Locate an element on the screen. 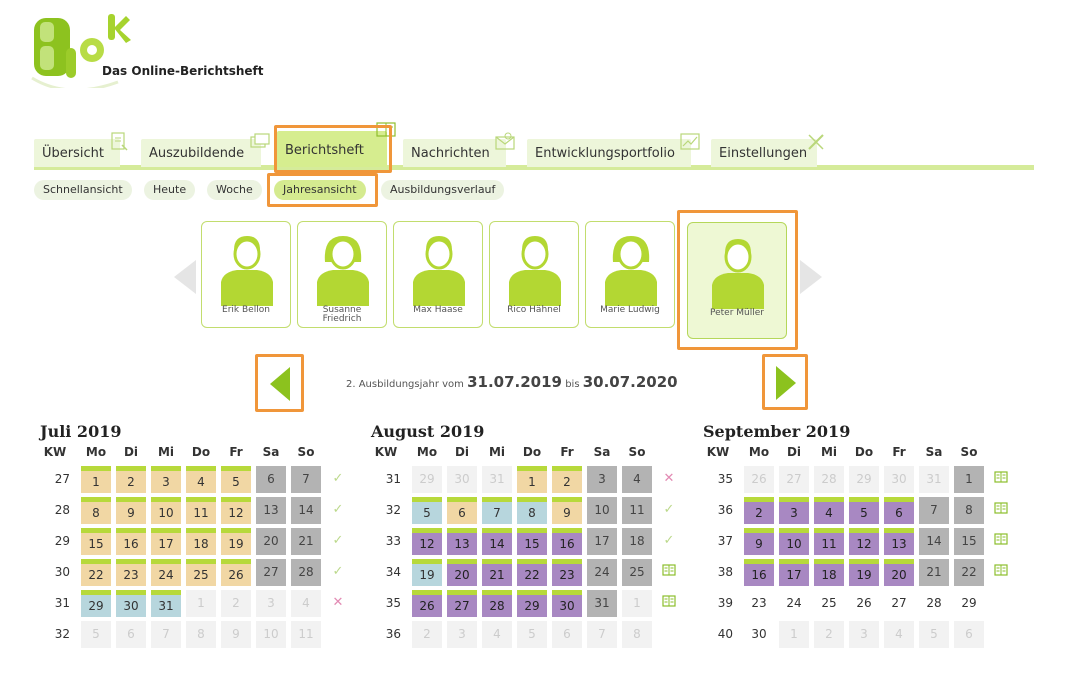 This screenshot has width=1066, height=678. subtab-ausbildungsverlauf: Ausbildungsverlauf is located at coordinates (443, 190).